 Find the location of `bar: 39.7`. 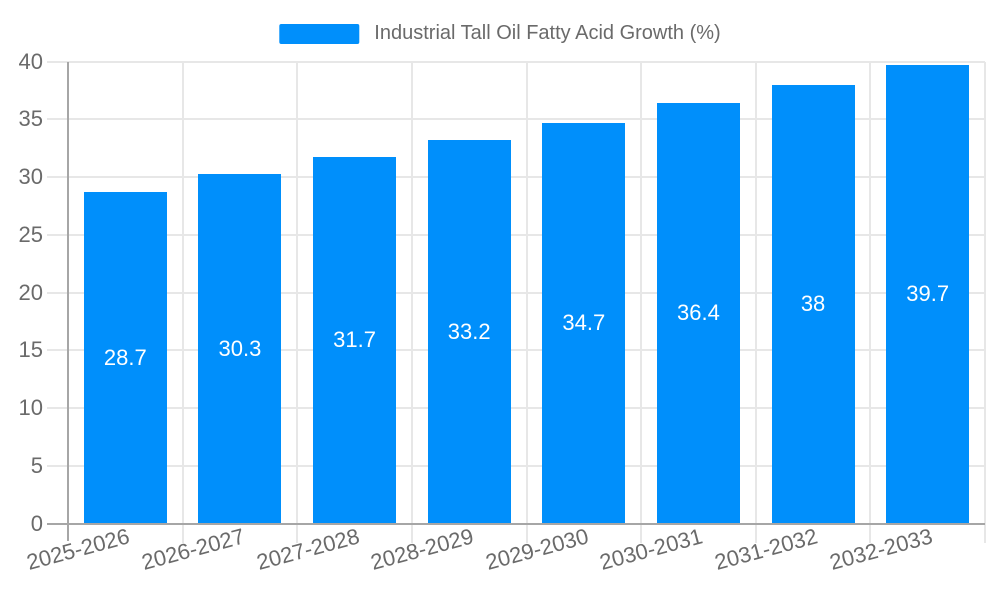

bar: 39.7 is located at coordinates (928, 294).